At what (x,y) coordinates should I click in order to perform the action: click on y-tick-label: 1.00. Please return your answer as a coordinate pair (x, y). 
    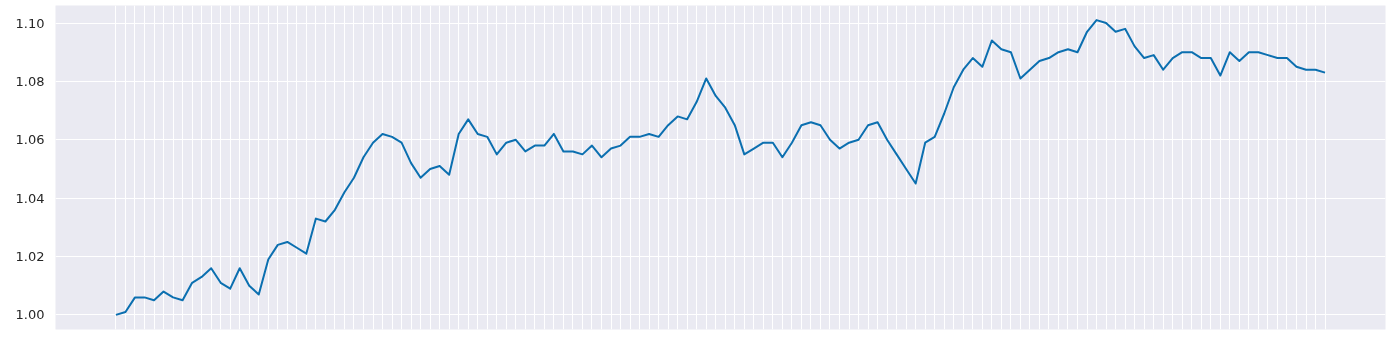
    Looking at the image, I should click on (30, 315).